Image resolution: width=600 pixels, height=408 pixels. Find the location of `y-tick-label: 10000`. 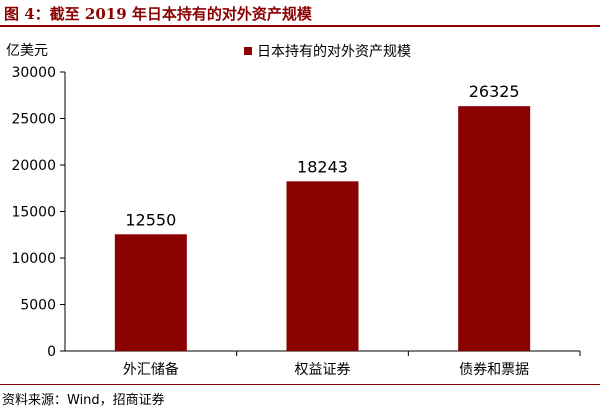

y-tick-label: 10000 is located at coordinates (33, 259).